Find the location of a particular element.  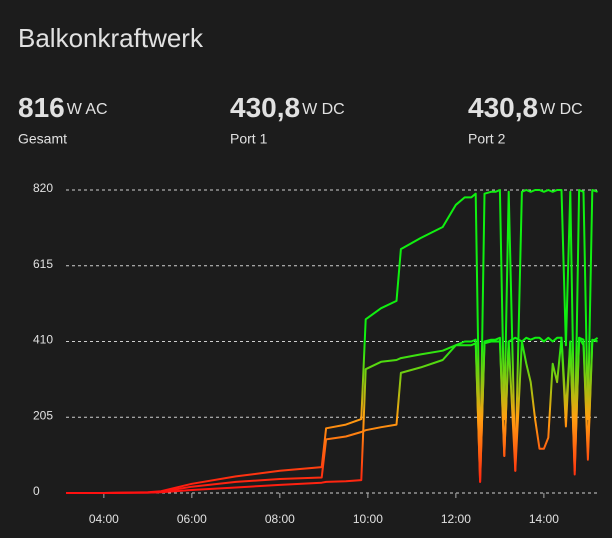

entity-name: Gesamt is located at coordinates (42, 139).